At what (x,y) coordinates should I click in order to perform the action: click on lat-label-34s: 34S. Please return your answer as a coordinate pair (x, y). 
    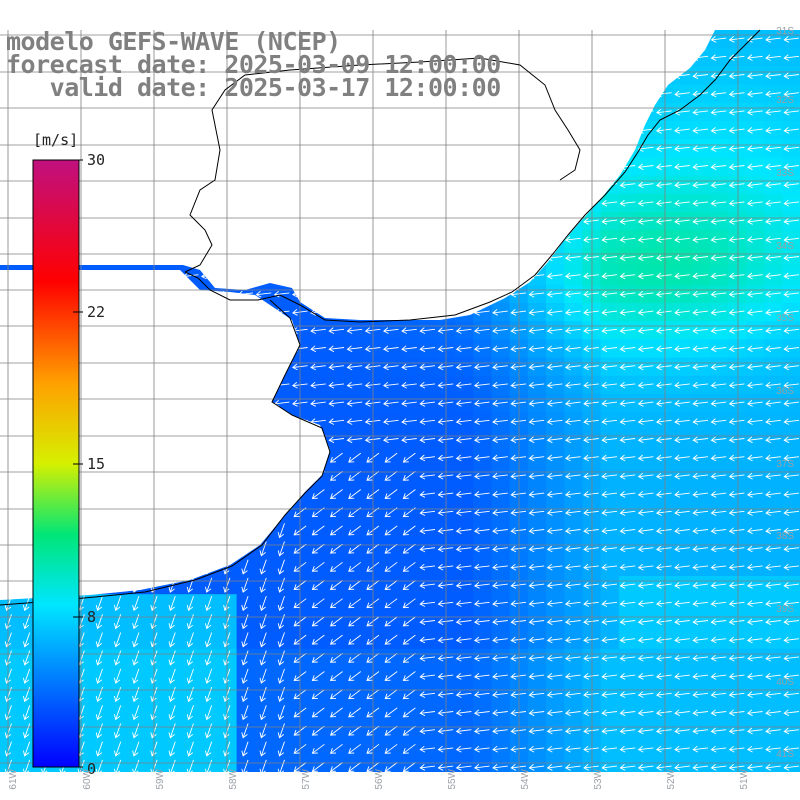
    Looking at the image, I should click on (785, 246).